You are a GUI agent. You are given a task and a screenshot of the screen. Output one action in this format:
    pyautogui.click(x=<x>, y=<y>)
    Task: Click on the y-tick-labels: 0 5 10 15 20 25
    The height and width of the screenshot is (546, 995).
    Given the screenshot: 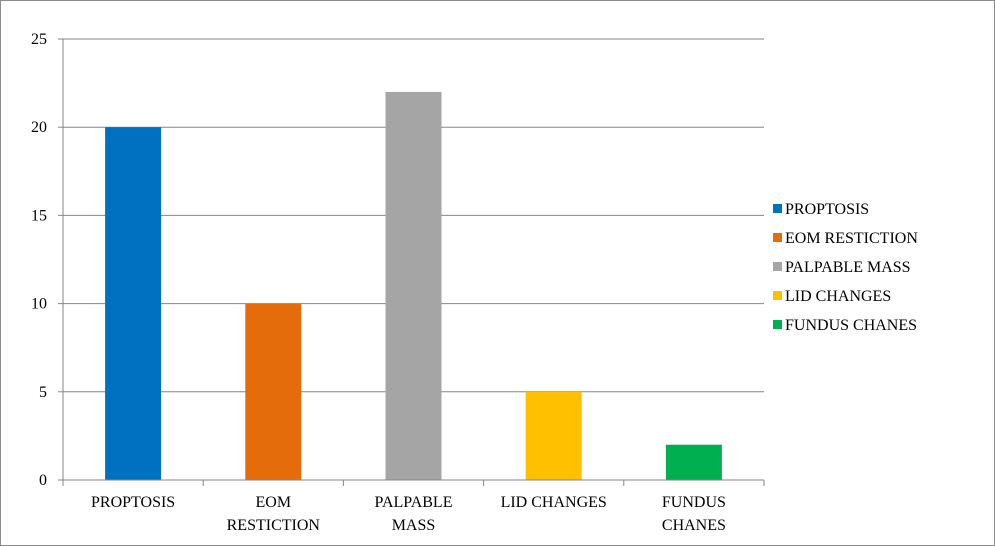 What is the action you would take?
    pyautogui.click(x=39, y=260)
    